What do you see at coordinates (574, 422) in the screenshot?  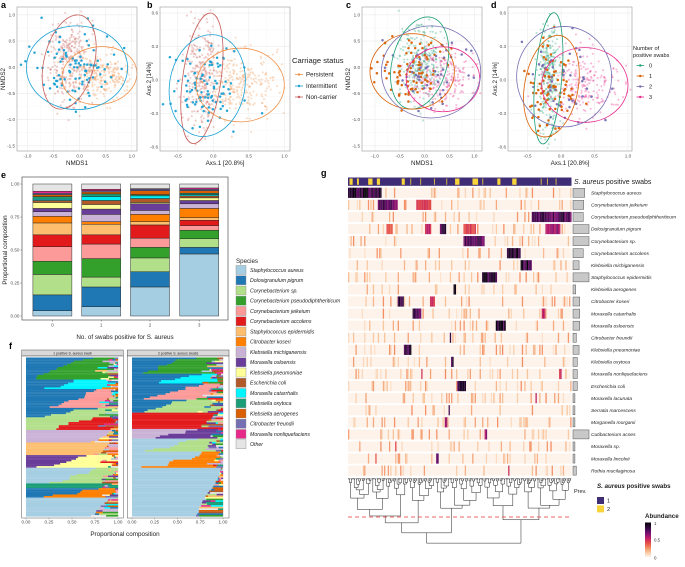 I see `prevalence-bar` at bounding box center [574, 422].